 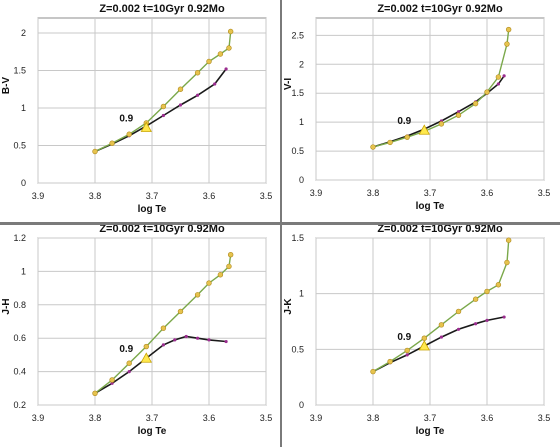 What do you see at coordinates (288, 306) in the screenshot?
I see `y-axis-label: J-K` at bounding box center [288, 306].